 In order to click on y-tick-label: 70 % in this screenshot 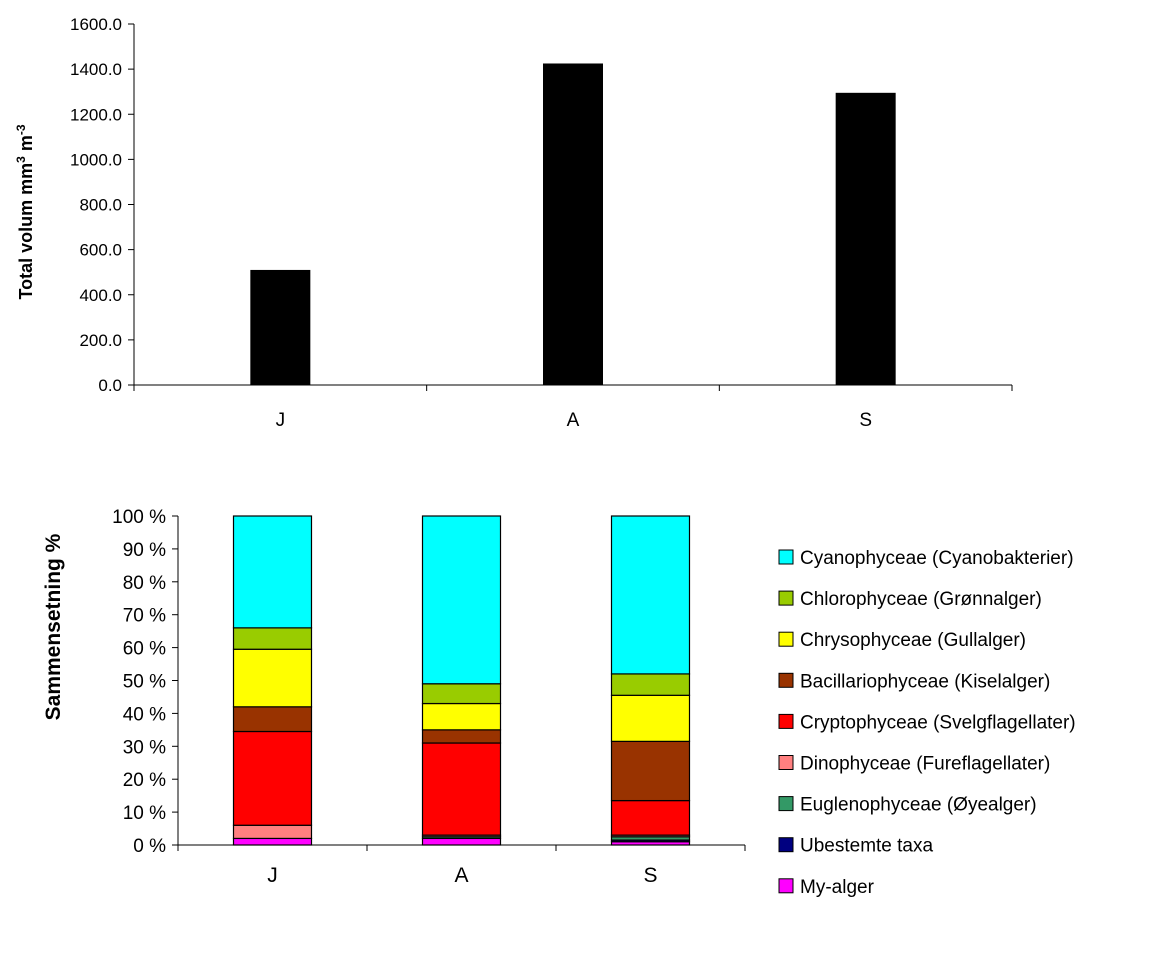, I will do `click(144, 616)`.